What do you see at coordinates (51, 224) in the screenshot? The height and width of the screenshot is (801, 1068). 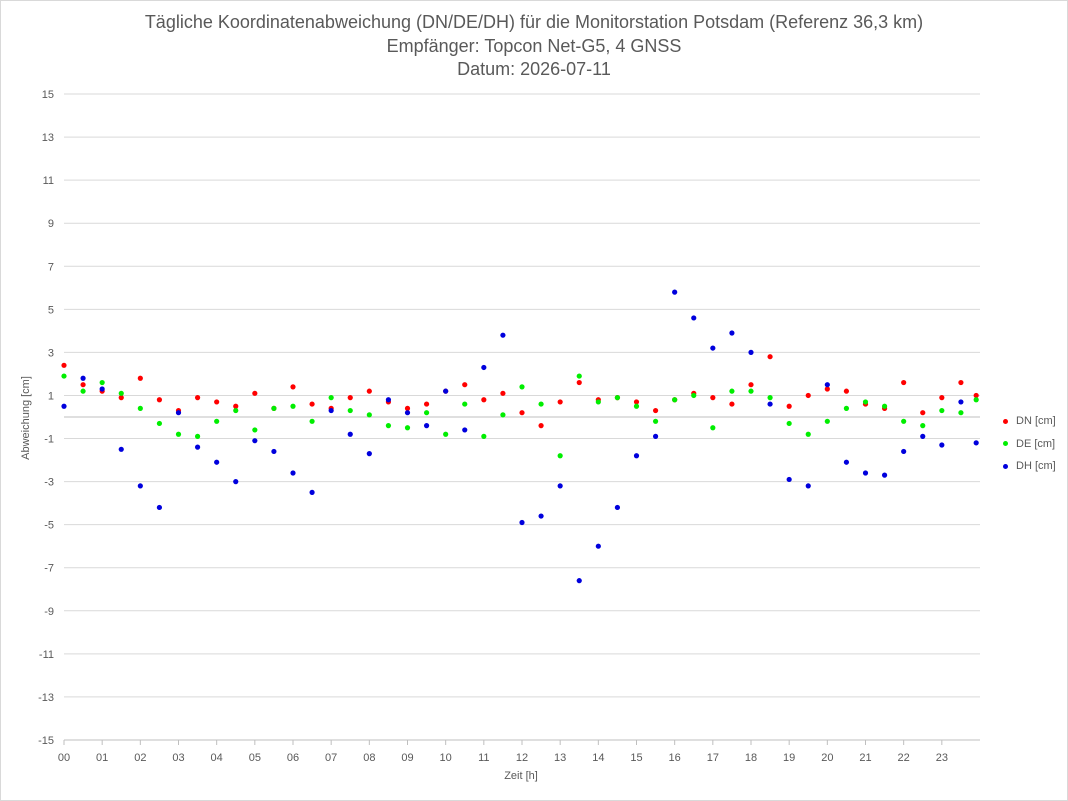 I see `y-tick-label: 9` at bounding box center [51, 224].